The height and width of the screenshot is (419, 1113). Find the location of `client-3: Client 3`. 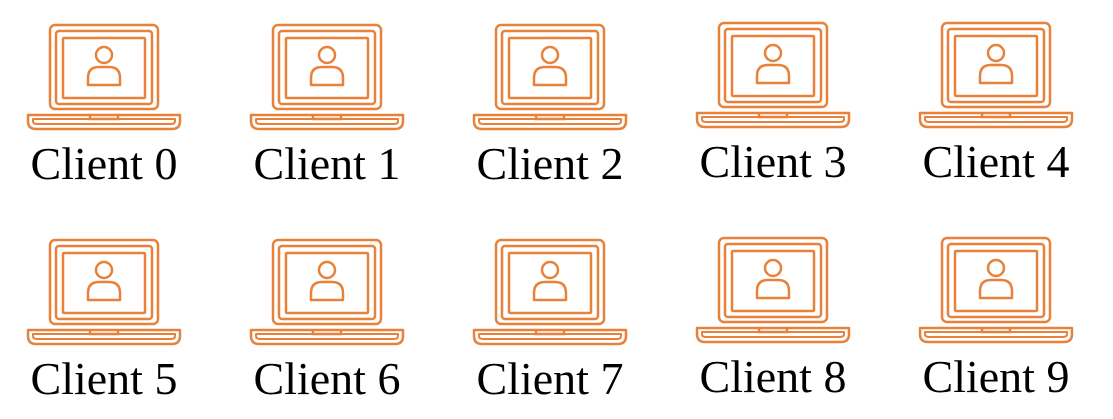

client-3: Client 3 is located at coordinates (773, 102).